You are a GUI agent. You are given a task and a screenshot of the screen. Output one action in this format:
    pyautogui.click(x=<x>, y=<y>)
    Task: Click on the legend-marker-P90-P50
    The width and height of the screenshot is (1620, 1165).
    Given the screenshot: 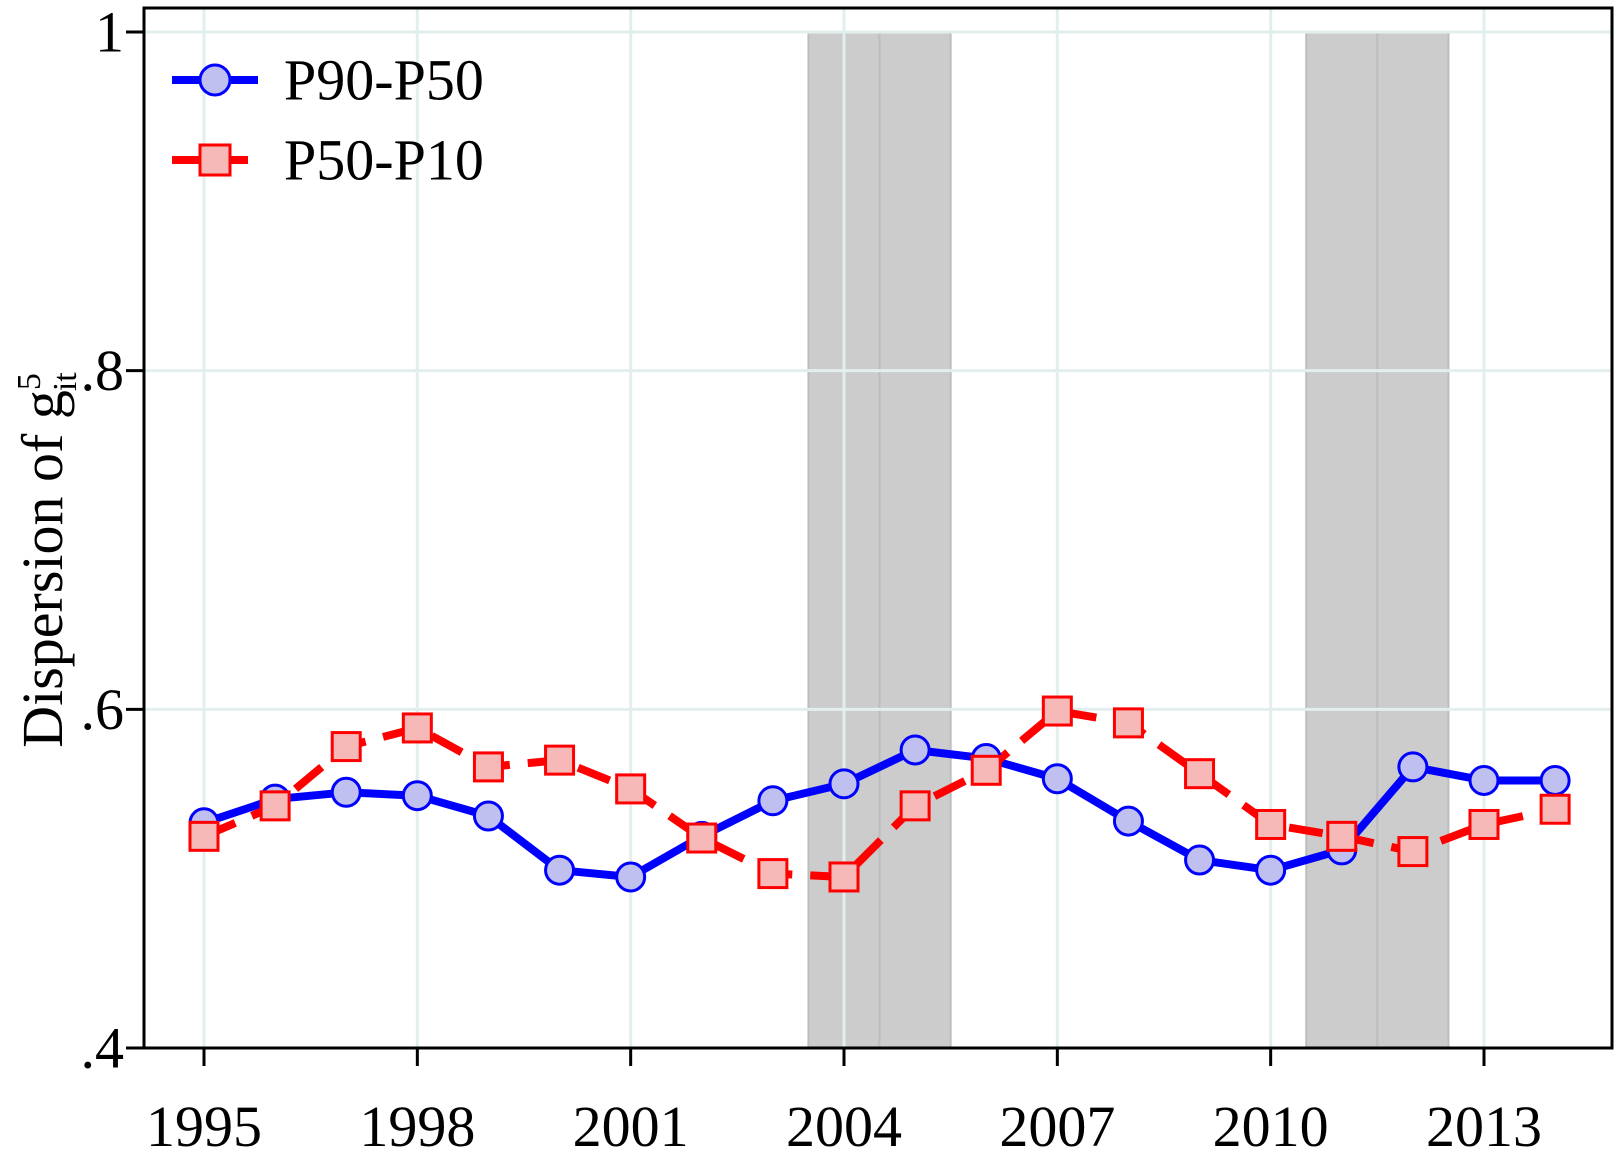 What is the action you would take?
    pyautogui.click(x=215, y=80)
    